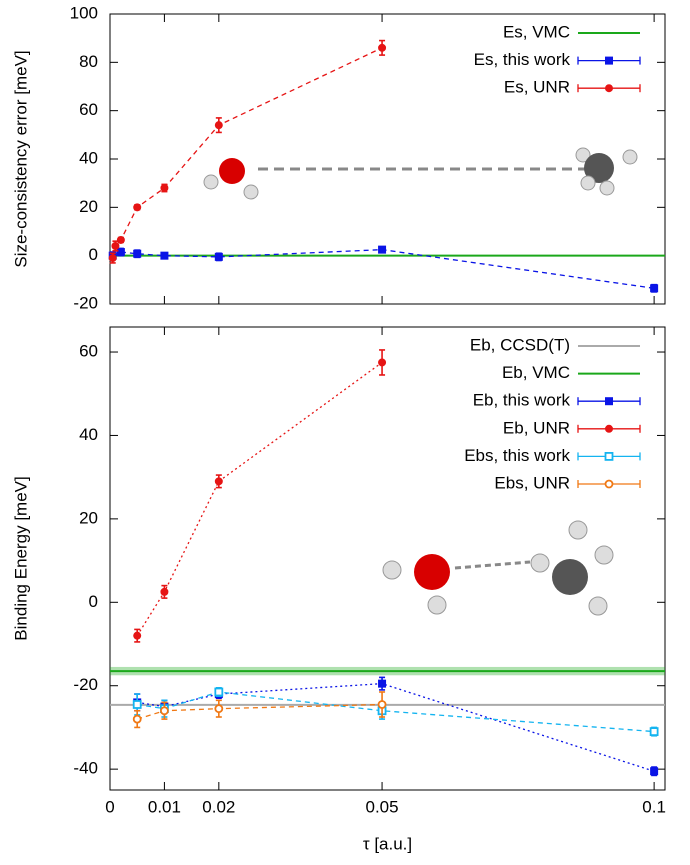 This screenshot has height=865, width=690. What do you see at coordinates (109, 806) in the screenshot?
I see `x-tick-label: 0` at bounding box center [109, 806].